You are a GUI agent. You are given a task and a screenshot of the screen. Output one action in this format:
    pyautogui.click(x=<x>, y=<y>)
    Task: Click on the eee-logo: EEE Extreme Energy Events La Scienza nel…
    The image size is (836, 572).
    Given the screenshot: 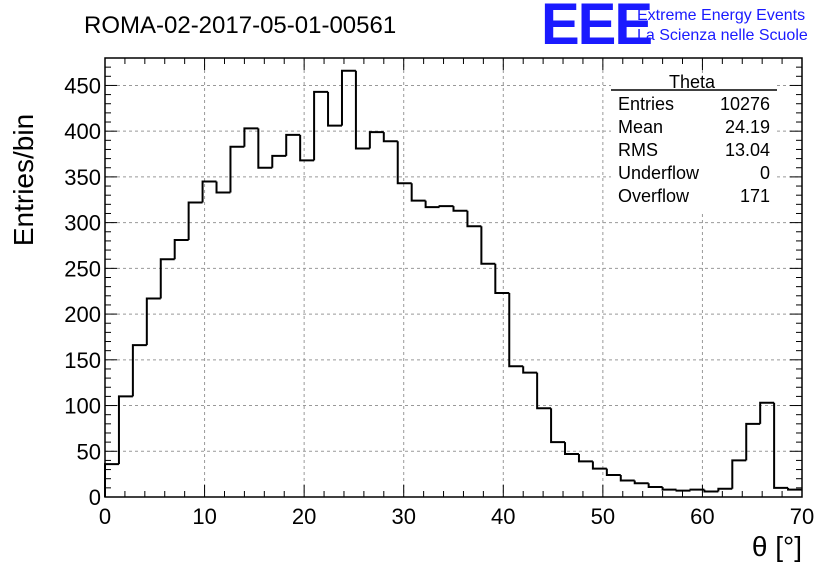 What is the action you would take?
    pyautogui.click(x=674, y=28)
    